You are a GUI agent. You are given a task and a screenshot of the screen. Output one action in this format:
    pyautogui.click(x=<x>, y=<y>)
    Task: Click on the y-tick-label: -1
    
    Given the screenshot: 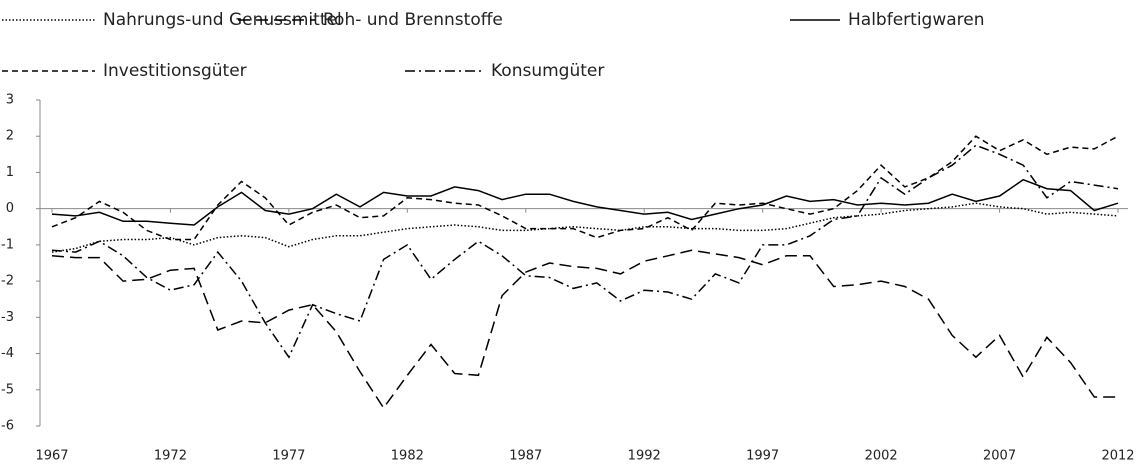 What is the action you would take?
    pyautogui.click(x=7, y=244)
    